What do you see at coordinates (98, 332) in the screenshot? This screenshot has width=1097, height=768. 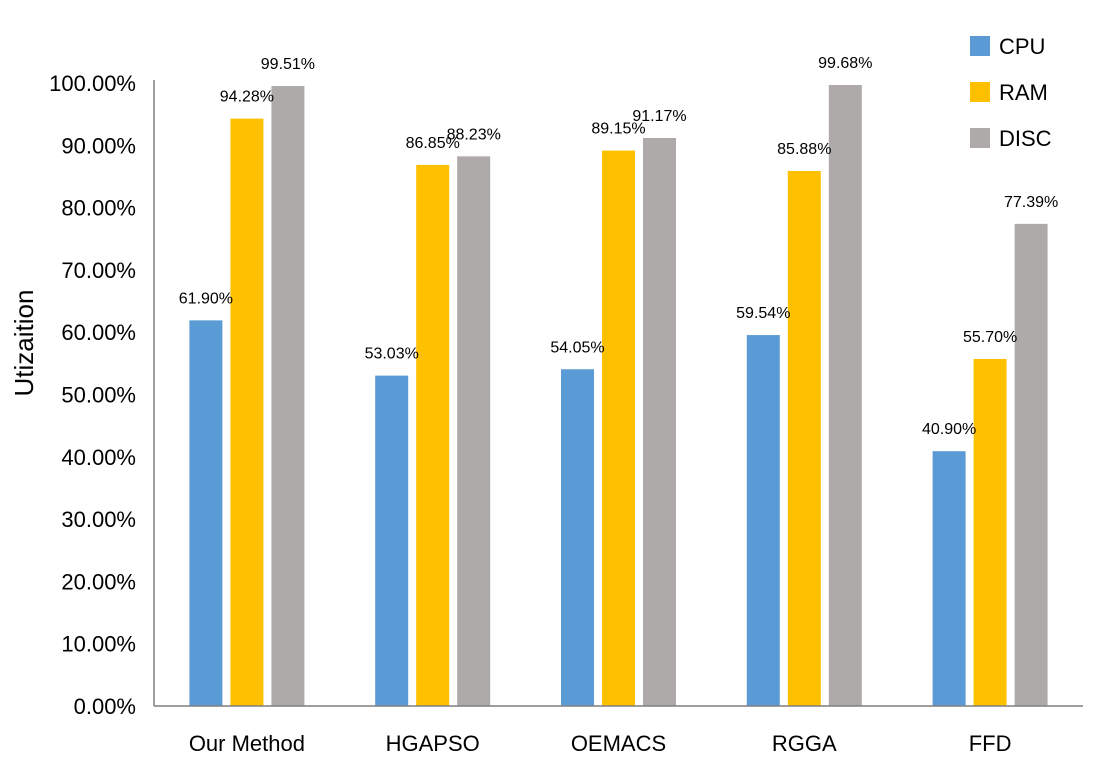 I see `y-tick-label: 60.00%` at bounding box center [98, 332].